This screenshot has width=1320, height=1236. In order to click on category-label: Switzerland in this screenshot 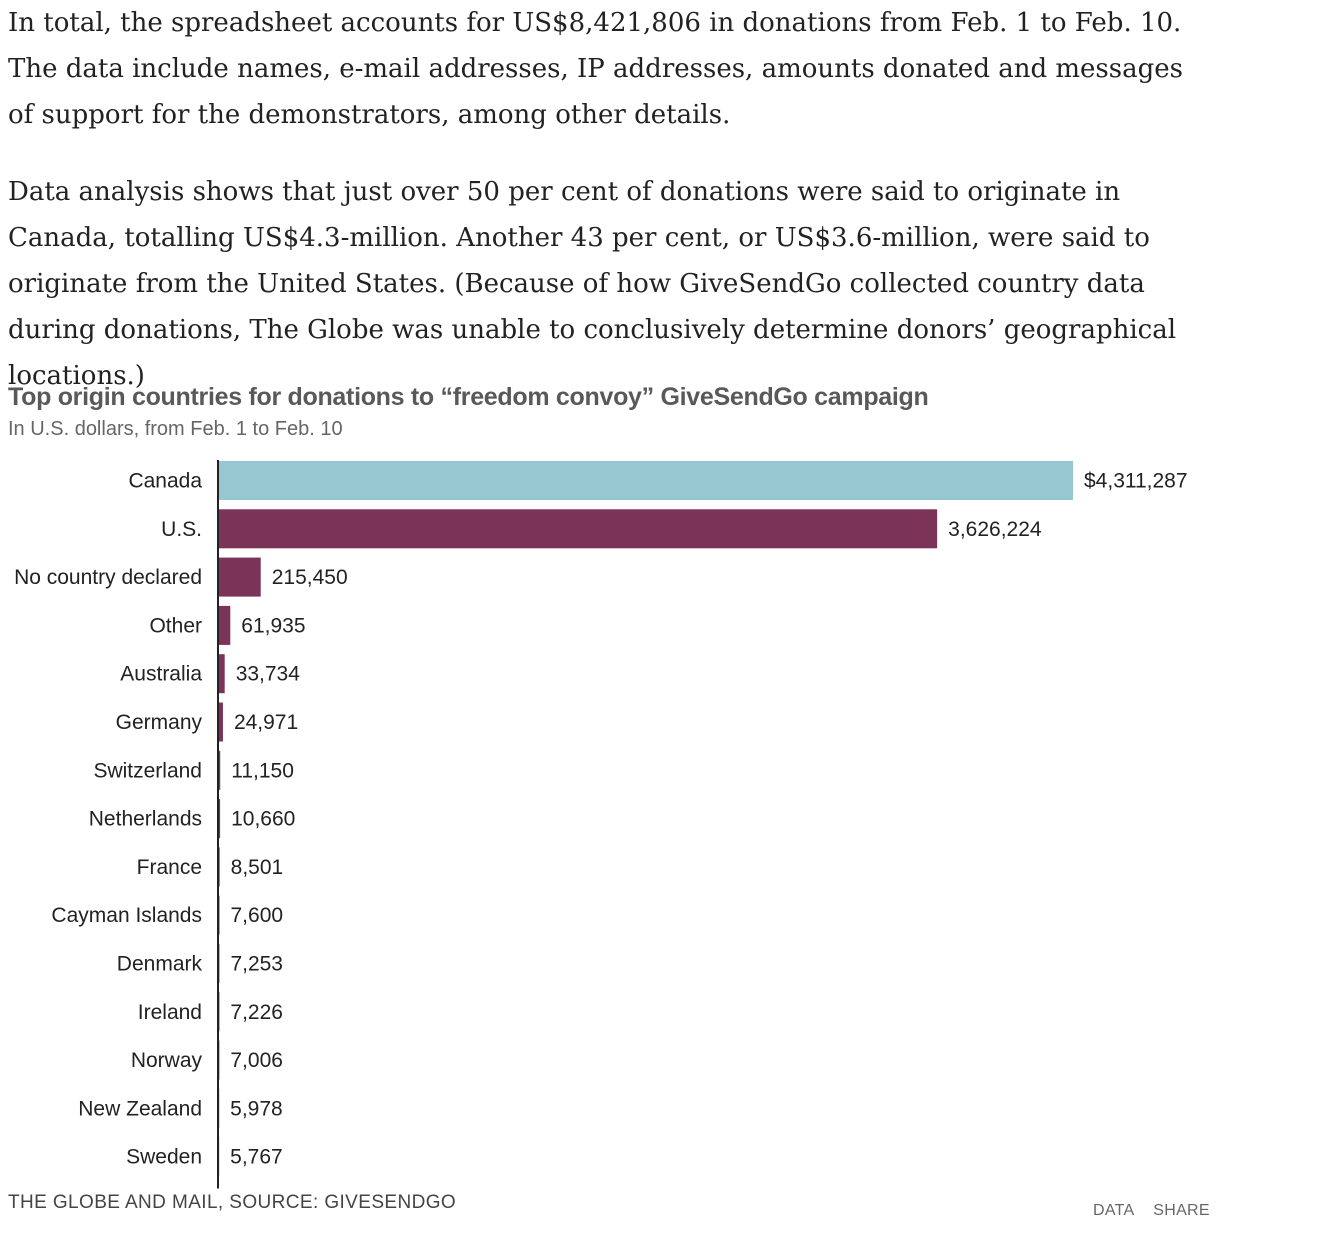, I will do `click(147, 770)`.